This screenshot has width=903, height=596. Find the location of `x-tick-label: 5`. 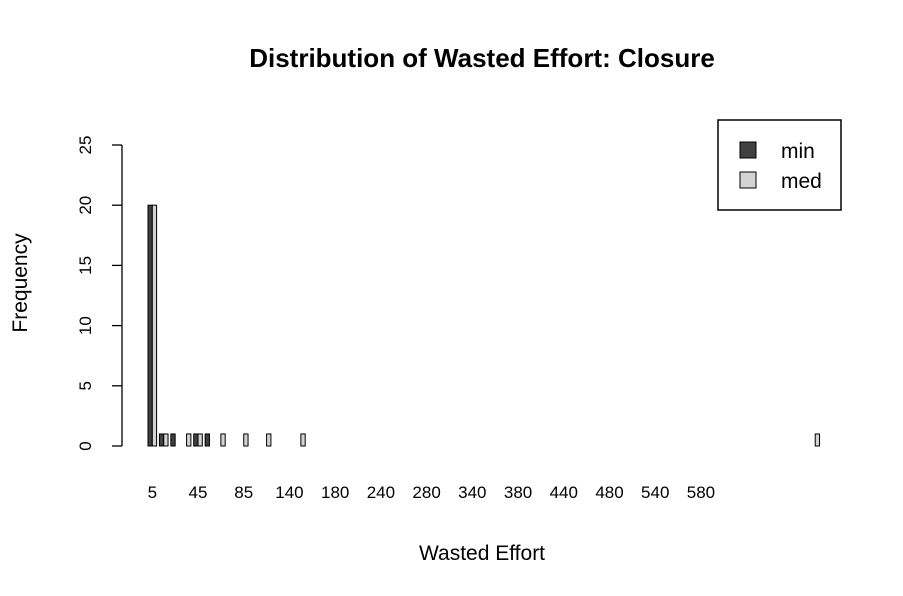

x-tick-label: 5 is located at coordinates (152, 492).